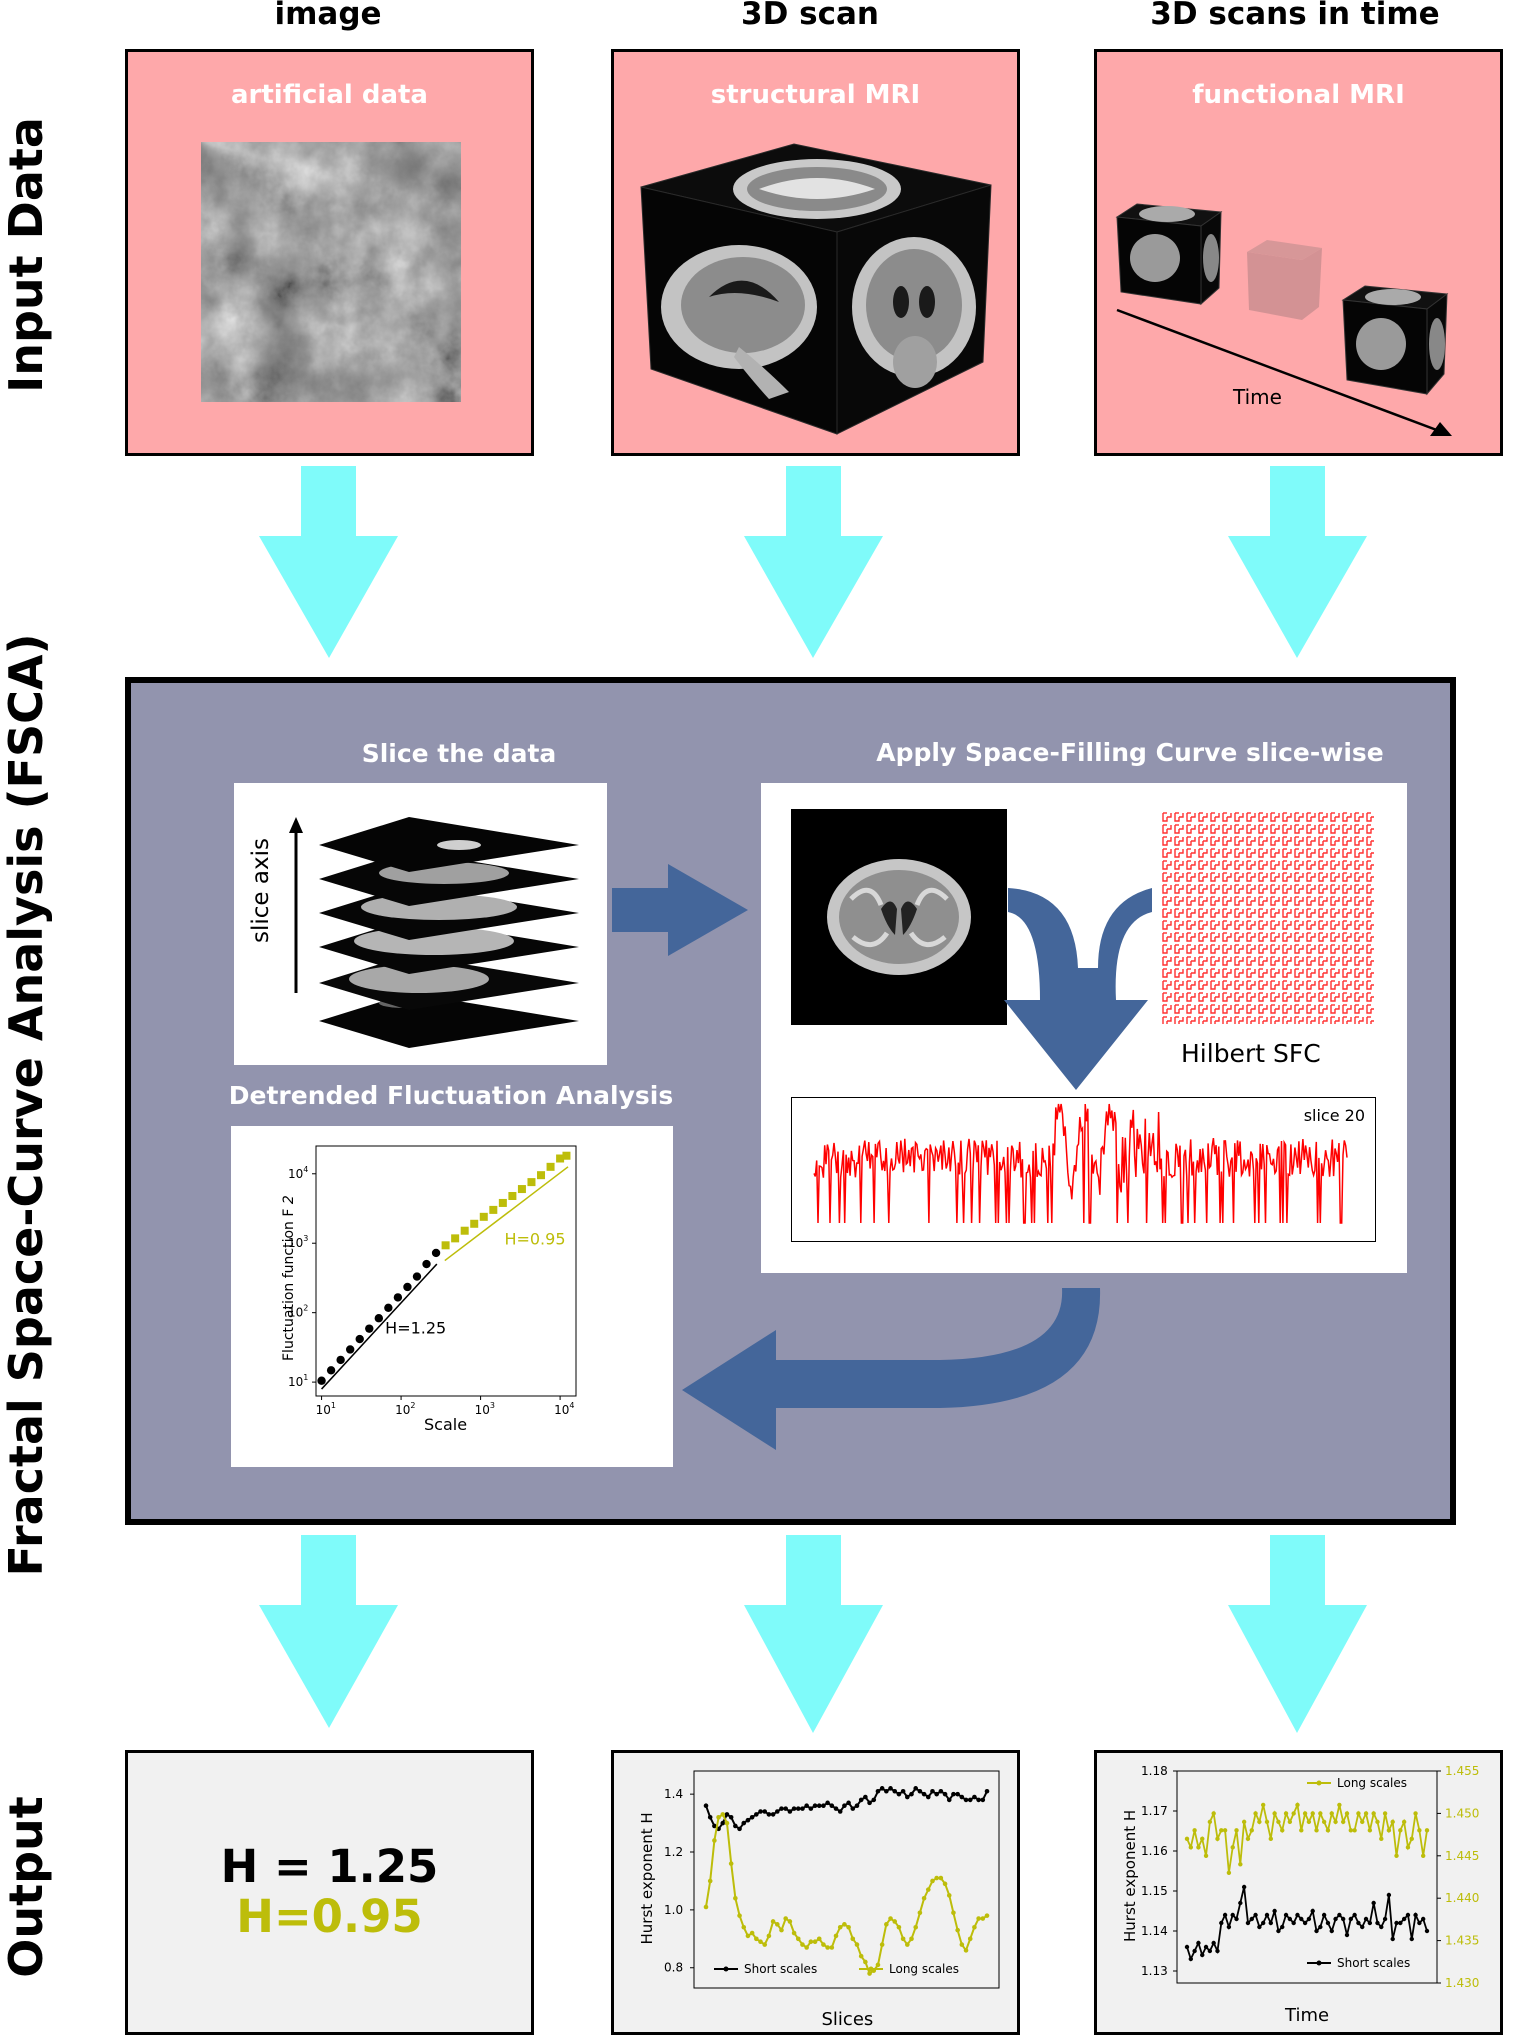 The height and width of the screenshot is (2035, 1518). Describe the element at coordinates (673, 1910) in the screenshot. I see `slices-ytick-label: 1.0` at that location.